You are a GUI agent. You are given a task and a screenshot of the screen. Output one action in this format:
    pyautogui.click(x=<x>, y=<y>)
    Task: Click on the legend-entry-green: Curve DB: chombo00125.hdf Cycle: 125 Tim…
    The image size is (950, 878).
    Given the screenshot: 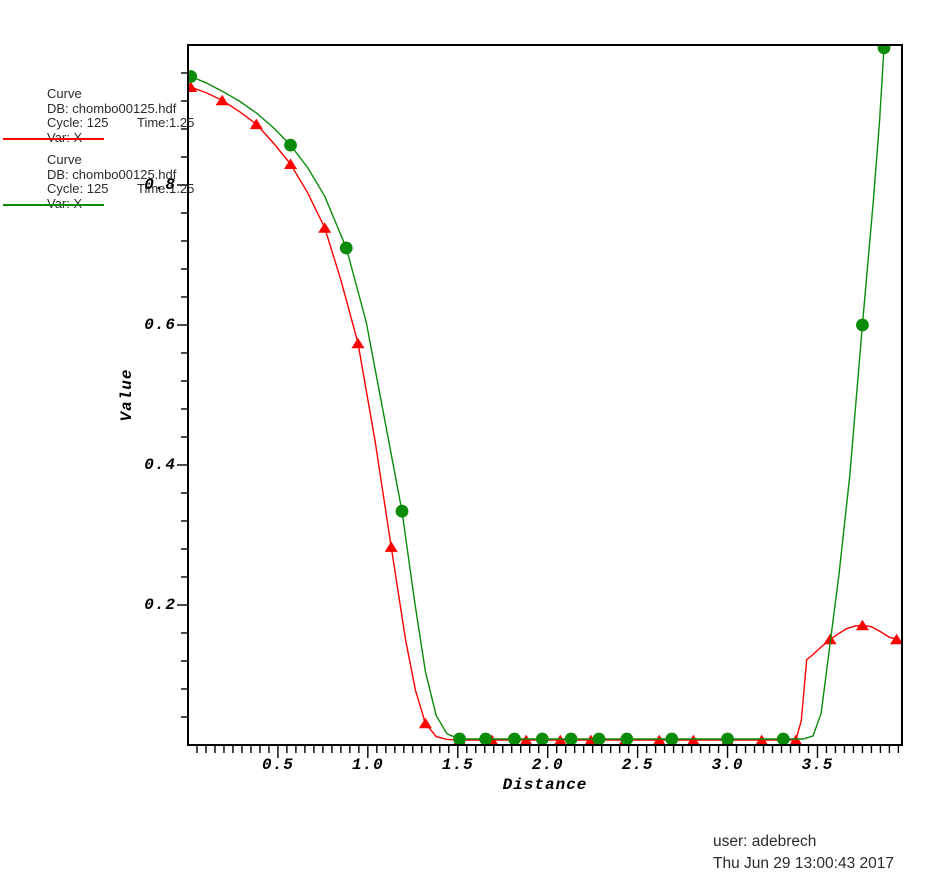 What is the action you would take?
    pyautogui.click(x=132, y=181)
    